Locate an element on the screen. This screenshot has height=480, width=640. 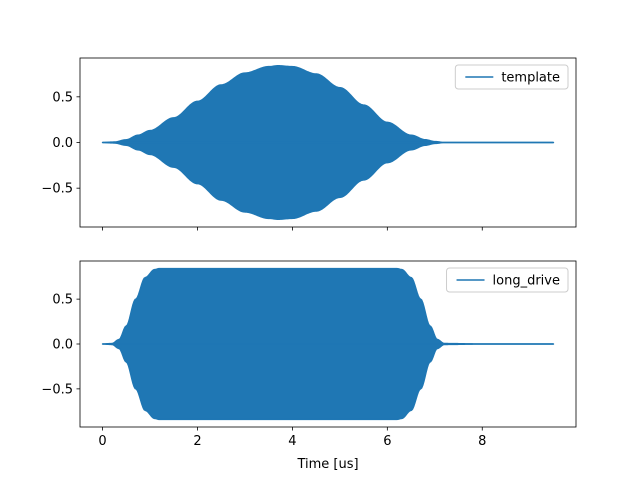
x-tick-label: 0 is located at coordinates (102, 441).